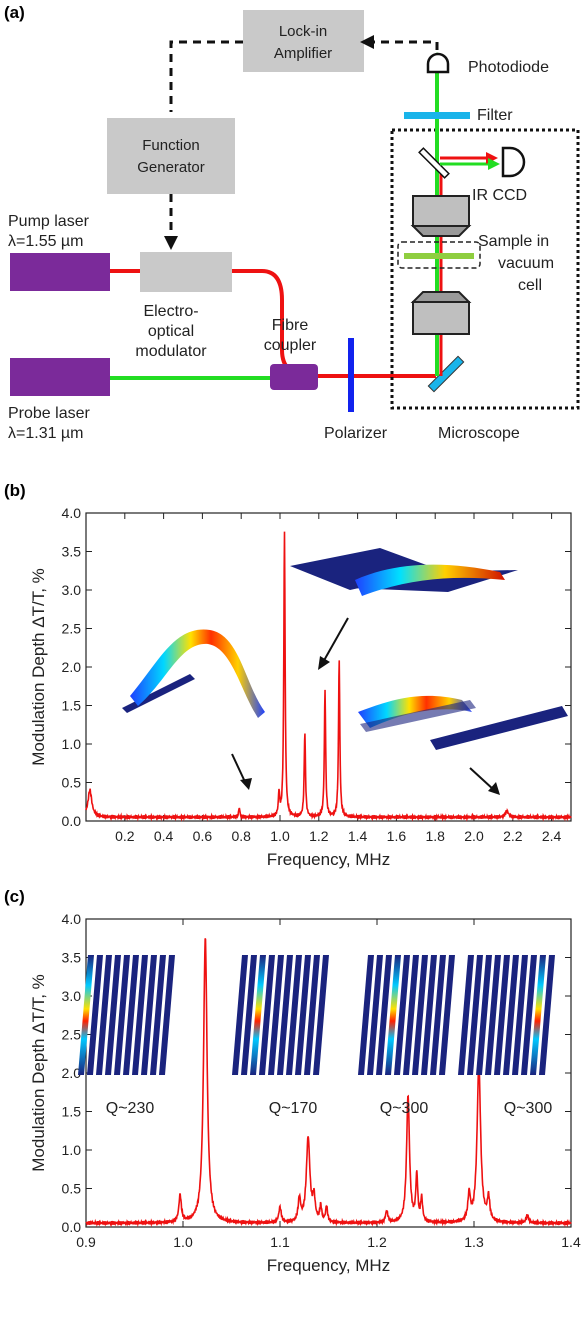 The height and width of the screenshot is (1342, 585). What do you see at coordinates (367, 42) in the screenshot?
I see `arrowhead-lockin-icon` at bounding box center [367, 42].